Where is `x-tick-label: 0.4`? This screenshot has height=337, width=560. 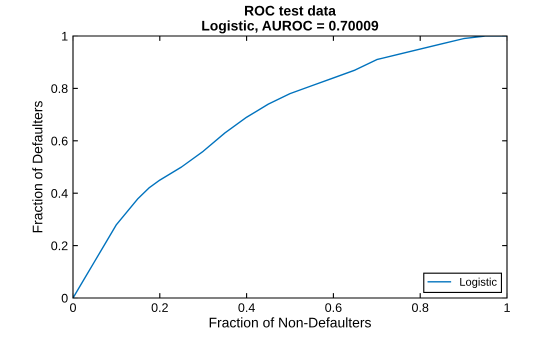
x-tick-label: 0.4 is located at coordinates (246, 307).